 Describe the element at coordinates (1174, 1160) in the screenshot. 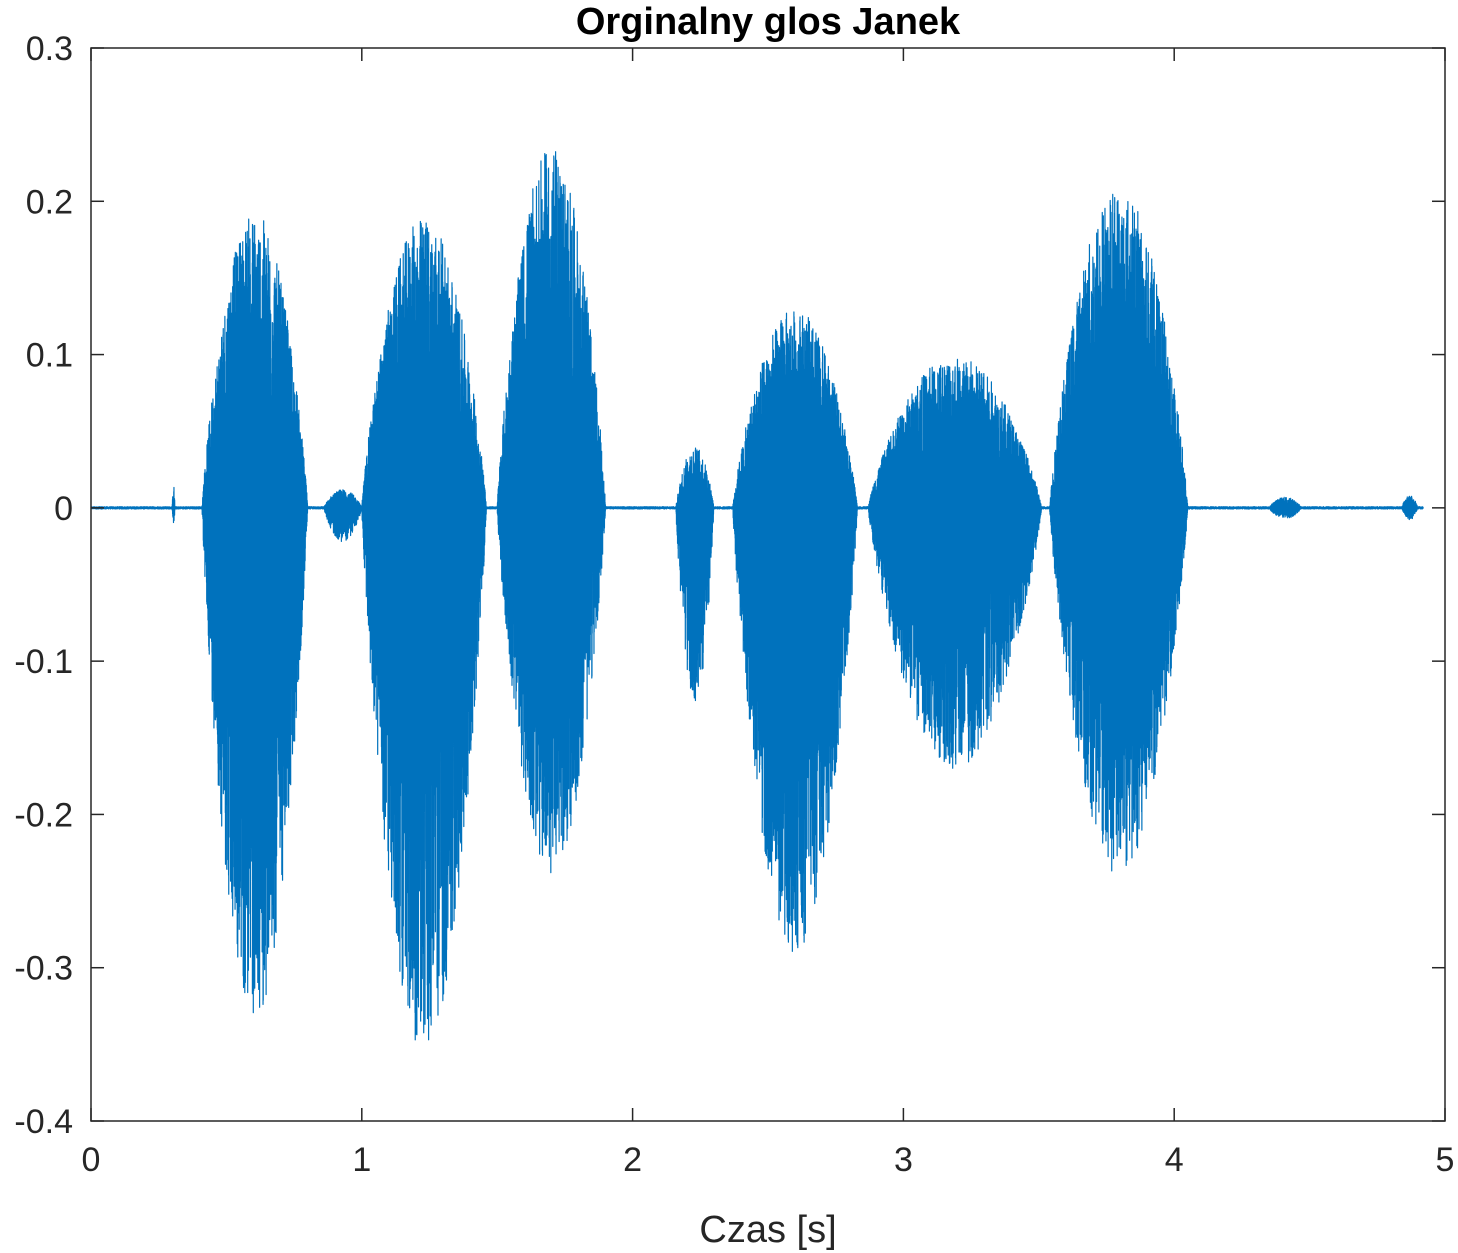

I see `x-tick-label: 4` at that location.